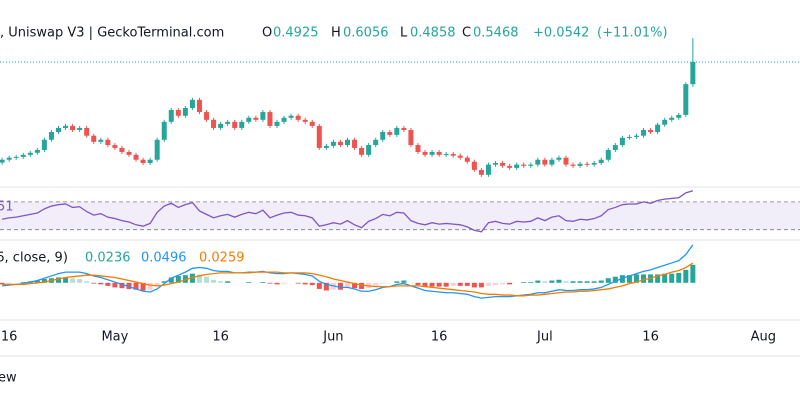  I want to click on signal-line, so click(348, 279).